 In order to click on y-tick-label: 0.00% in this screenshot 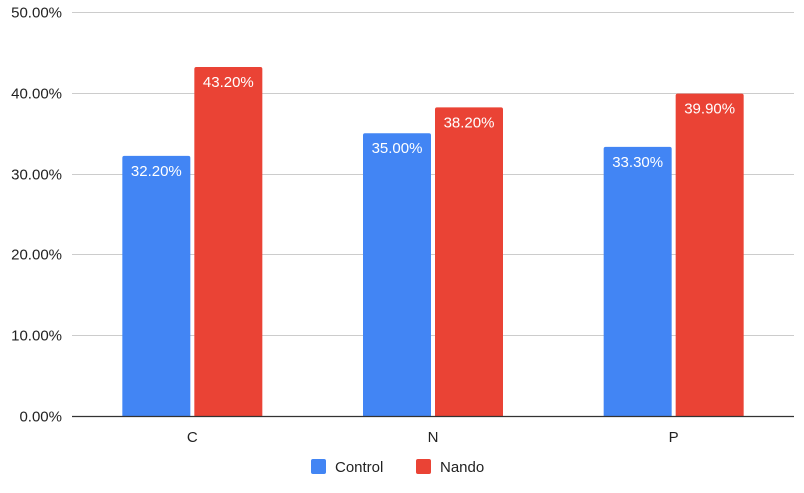, I will do `click(40, 417)`.